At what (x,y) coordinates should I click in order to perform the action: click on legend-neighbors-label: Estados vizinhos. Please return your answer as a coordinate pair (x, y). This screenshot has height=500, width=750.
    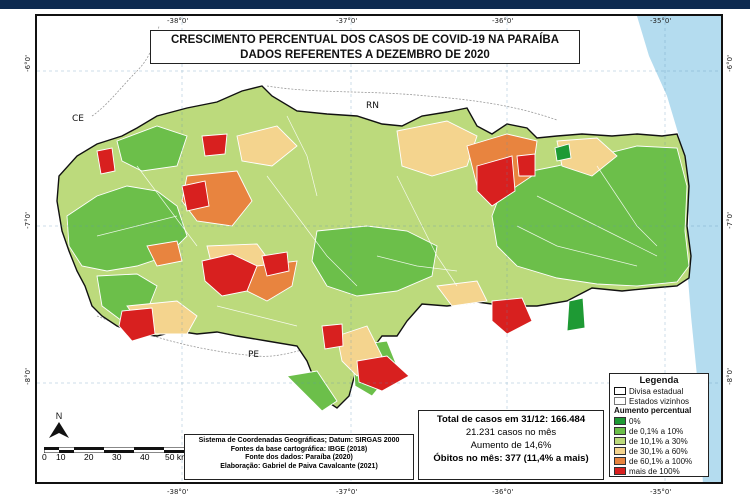
    Looking at the image, I should click on (659, 401).